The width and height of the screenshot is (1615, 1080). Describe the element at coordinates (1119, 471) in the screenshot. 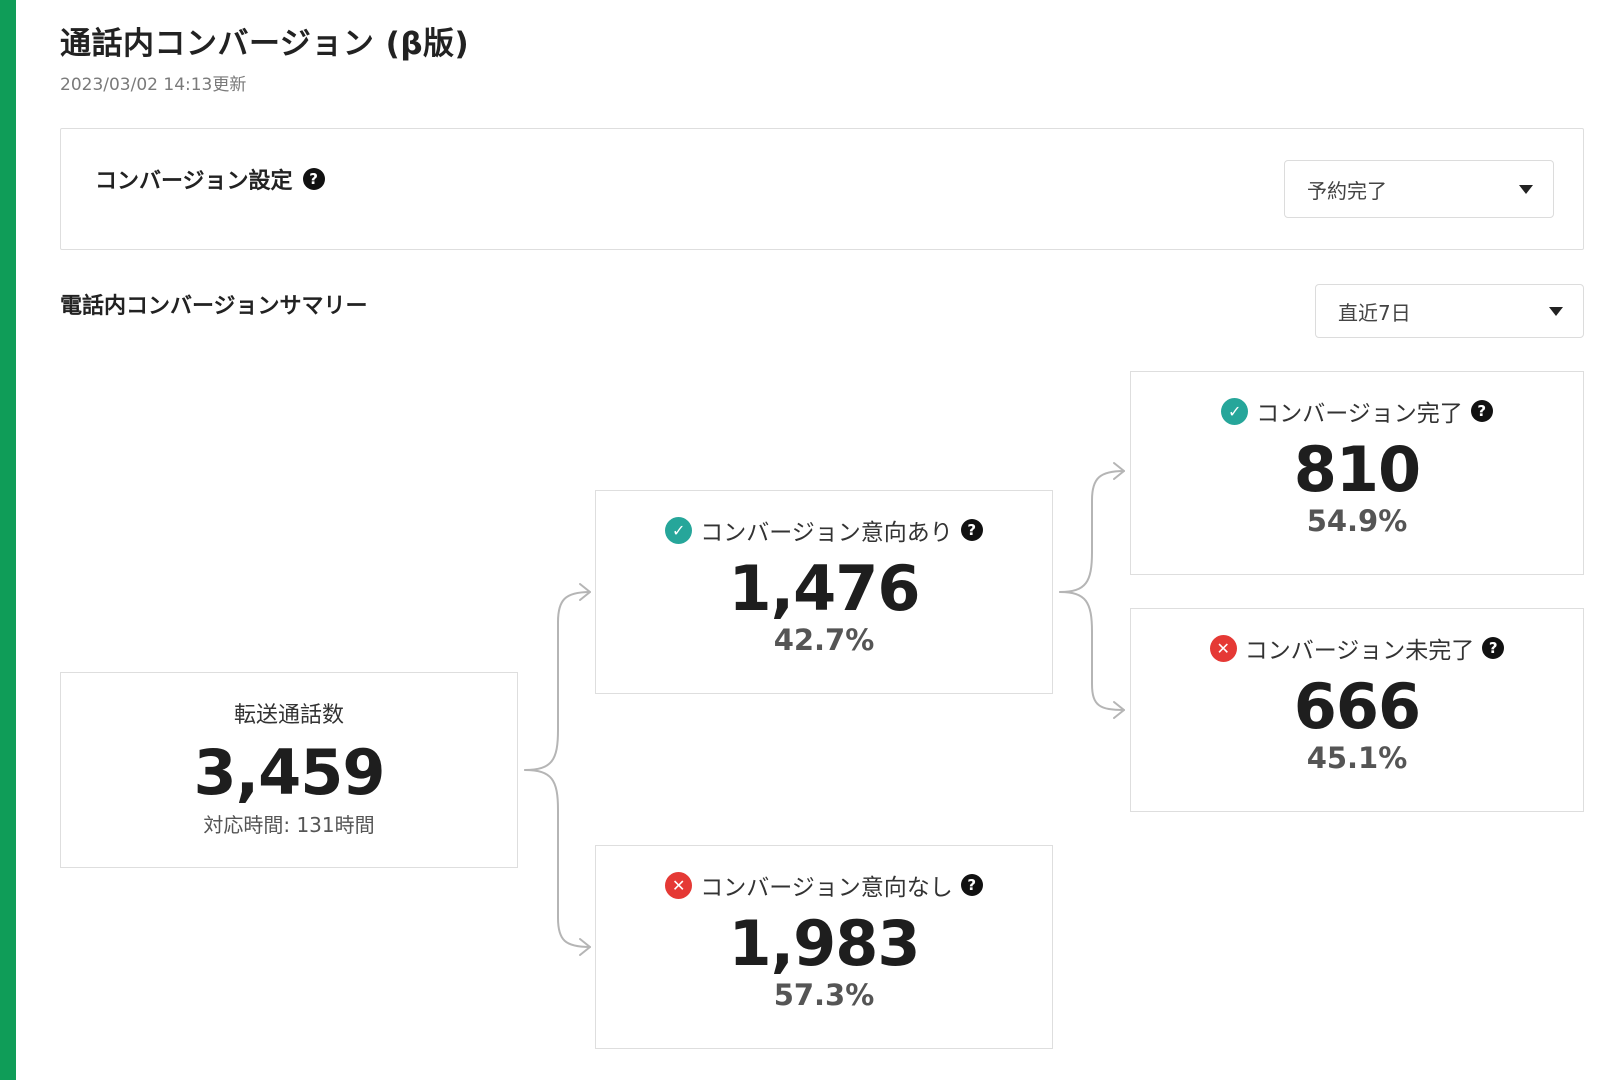

I see `arrow-head-done` at that location.